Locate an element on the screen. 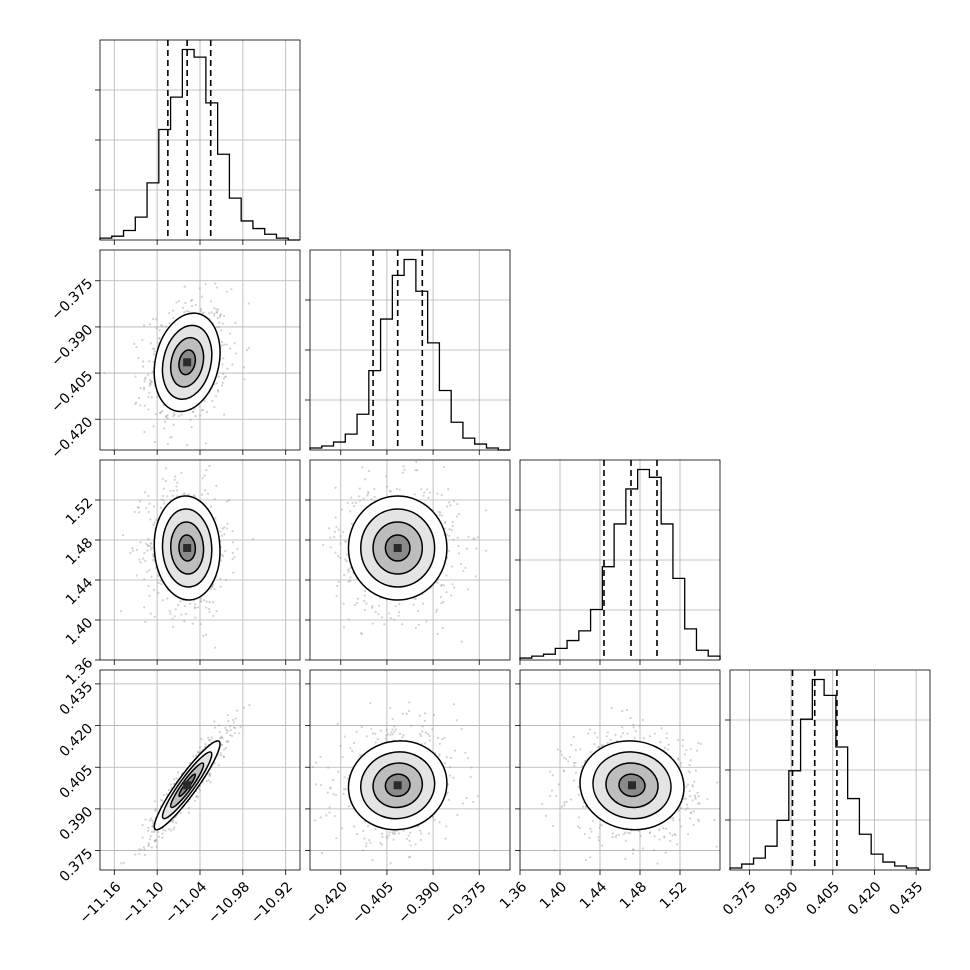 The height and width of the screenshot is (970, 970). x-tick-label: −0.375 is located at coordinates (466, 903).